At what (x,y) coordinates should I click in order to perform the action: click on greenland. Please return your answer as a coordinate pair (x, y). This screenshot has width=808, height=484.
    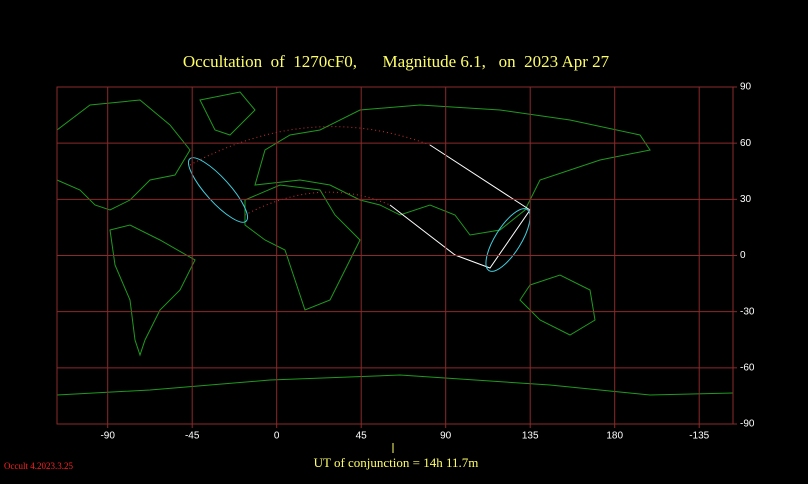
    Looking at the image, I should click on (227, 113).